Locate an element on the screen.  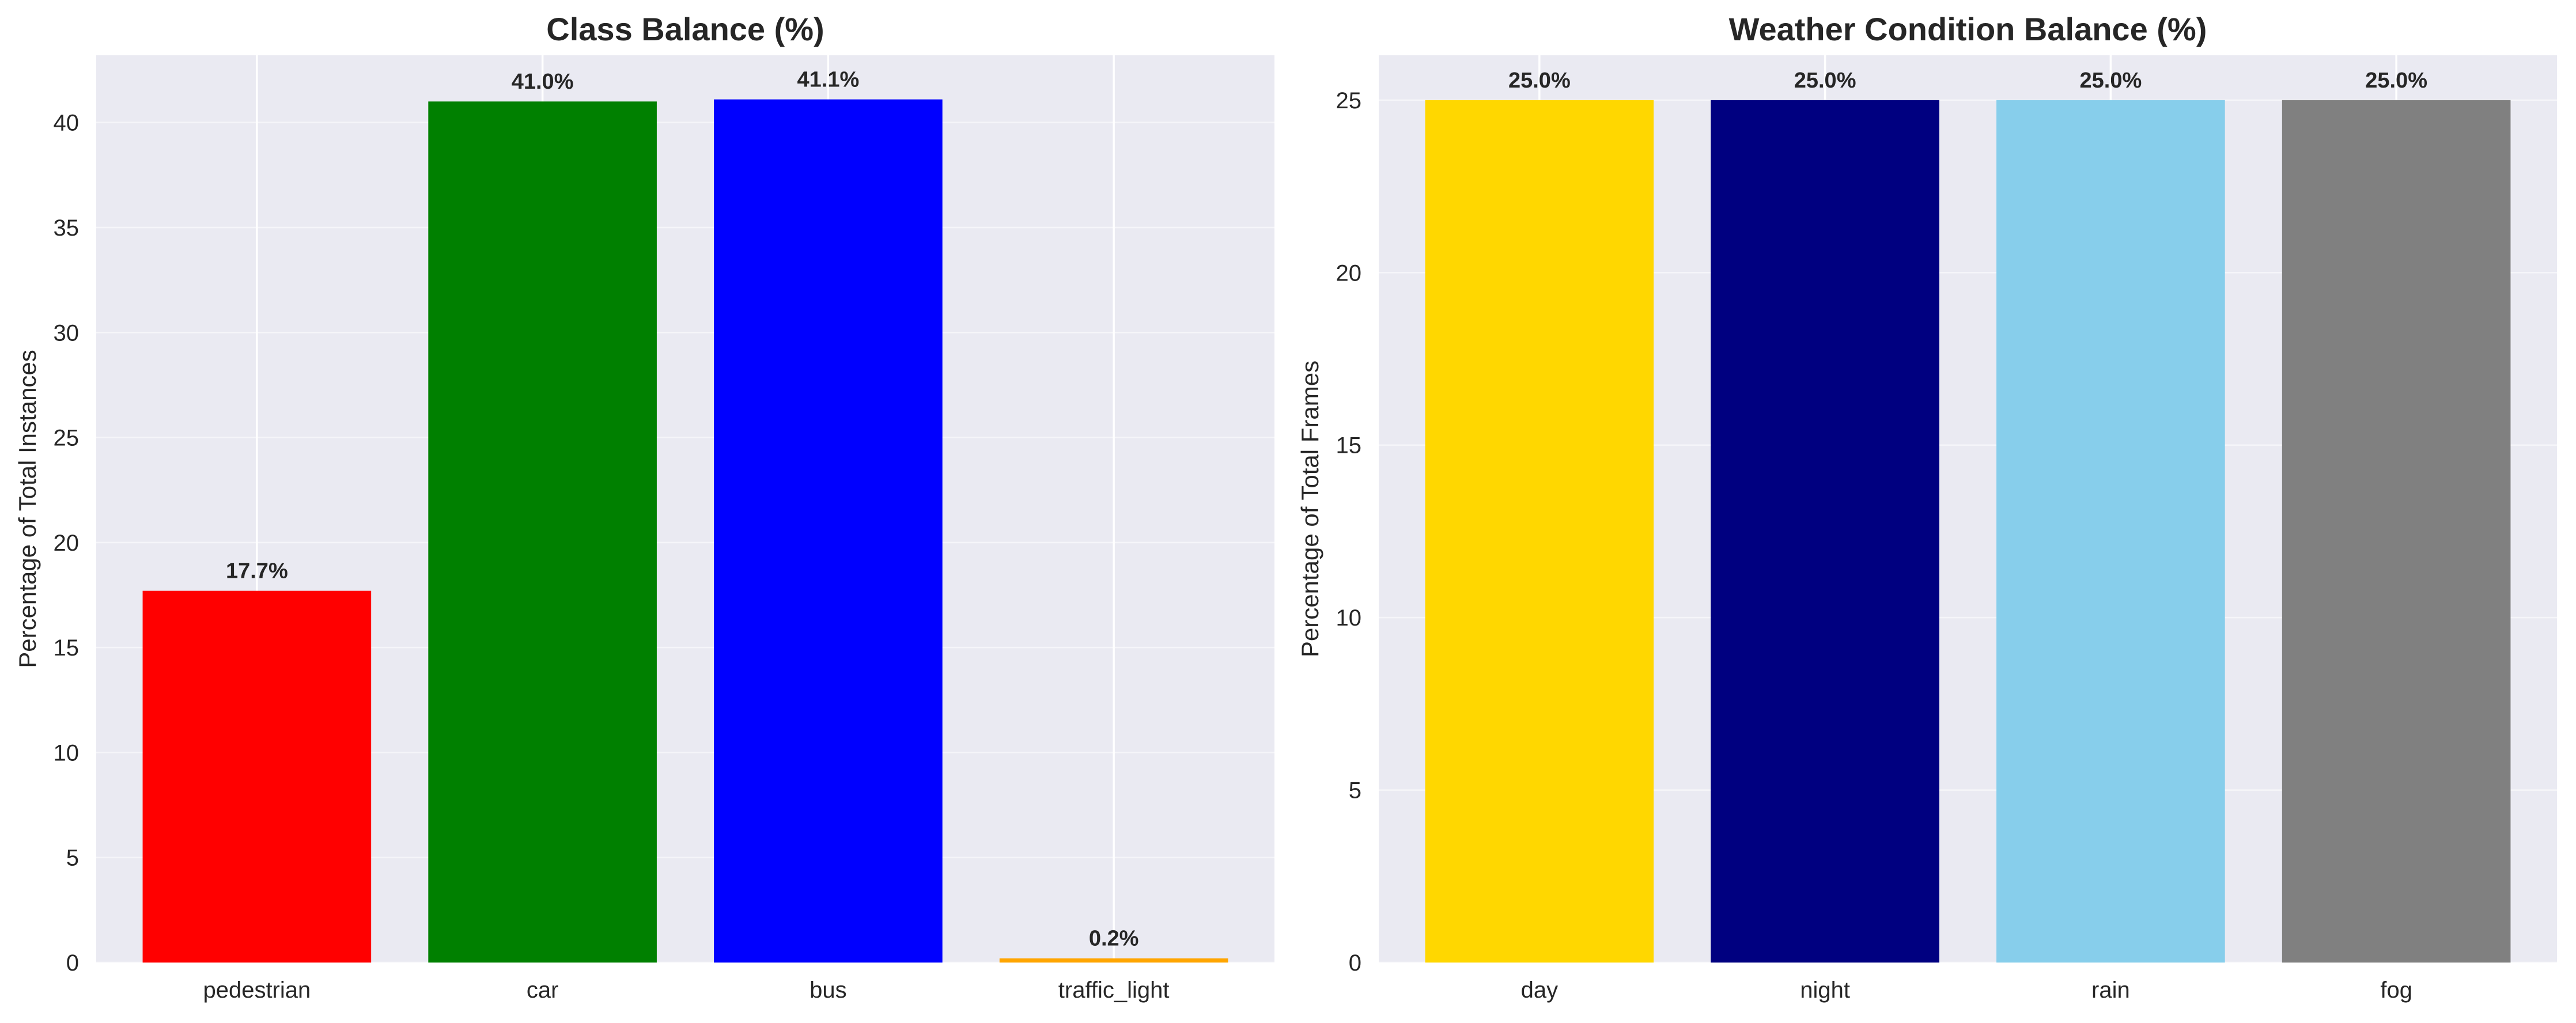
x-tick-label: night is located at coordinates (1825, 990).